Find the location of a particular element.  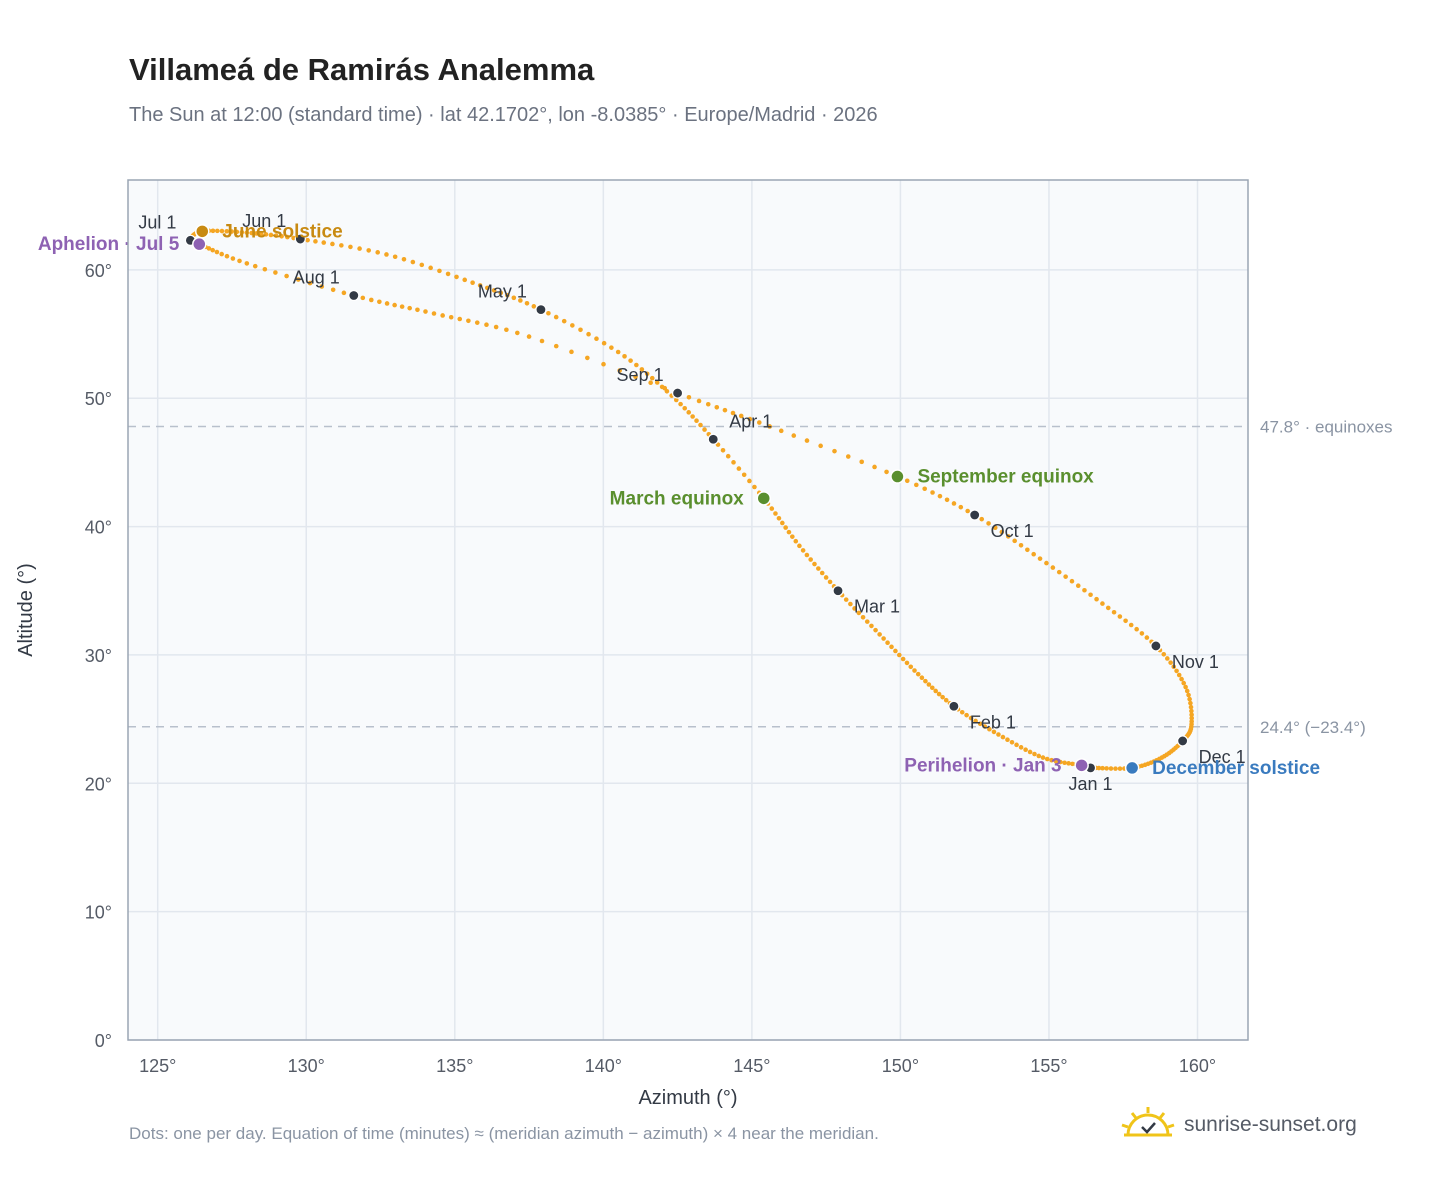

month-label: Mar 1 is located at coordinates (877, 607).